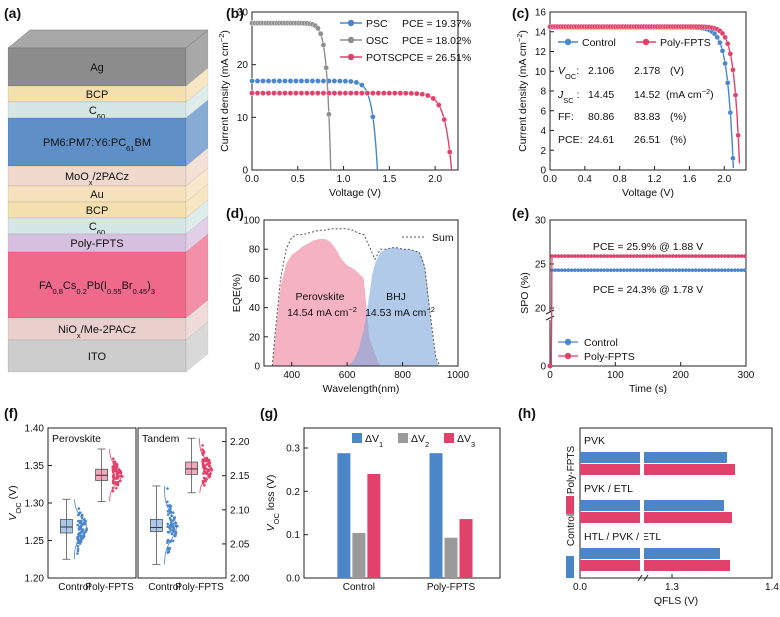 The image size is (780, 617). Describe the element at coordinates (648, 293) in the screenshot. I see `plot-frame` at that location.